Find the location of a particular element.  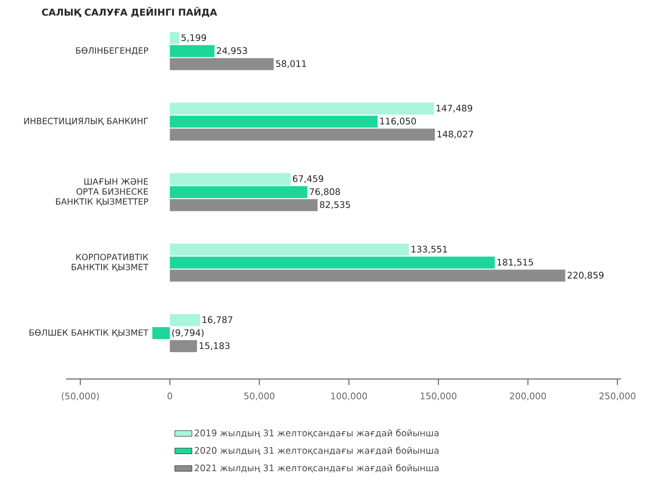

data-label: 76,808 is located at coordinates (325, 192).